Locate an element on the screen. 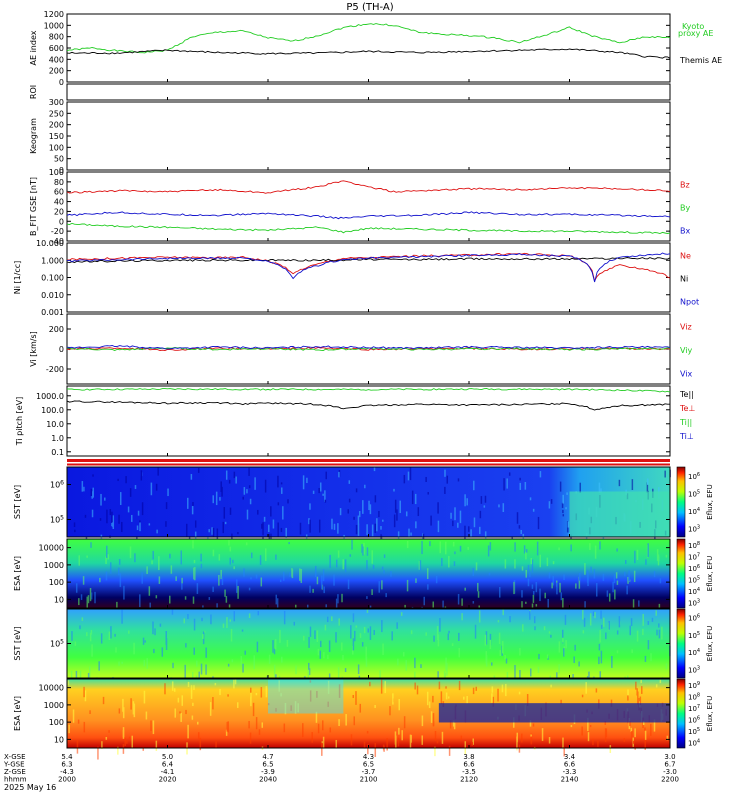 The image size is (750, 804). y-tick-label: 106 is located at coordinates (57, 485).